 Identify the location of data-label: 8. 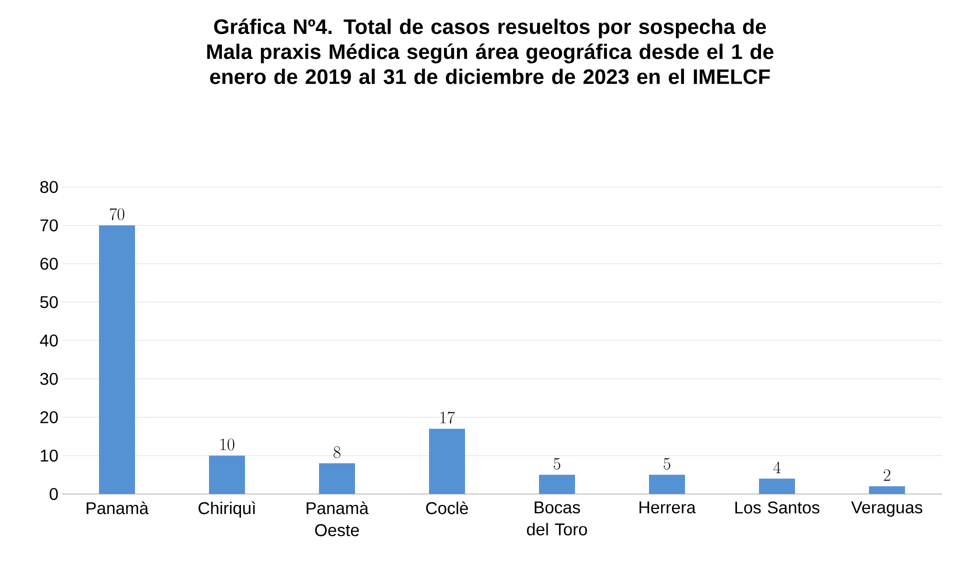
(337, 452).